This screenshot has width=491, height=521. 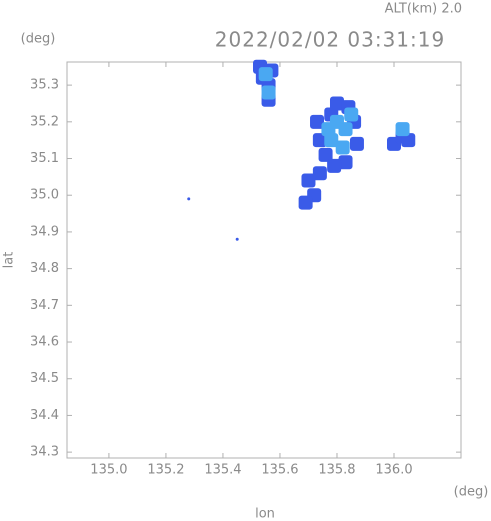 I want to click on y-tick-label: 35.3, so click(x=44, y=85).